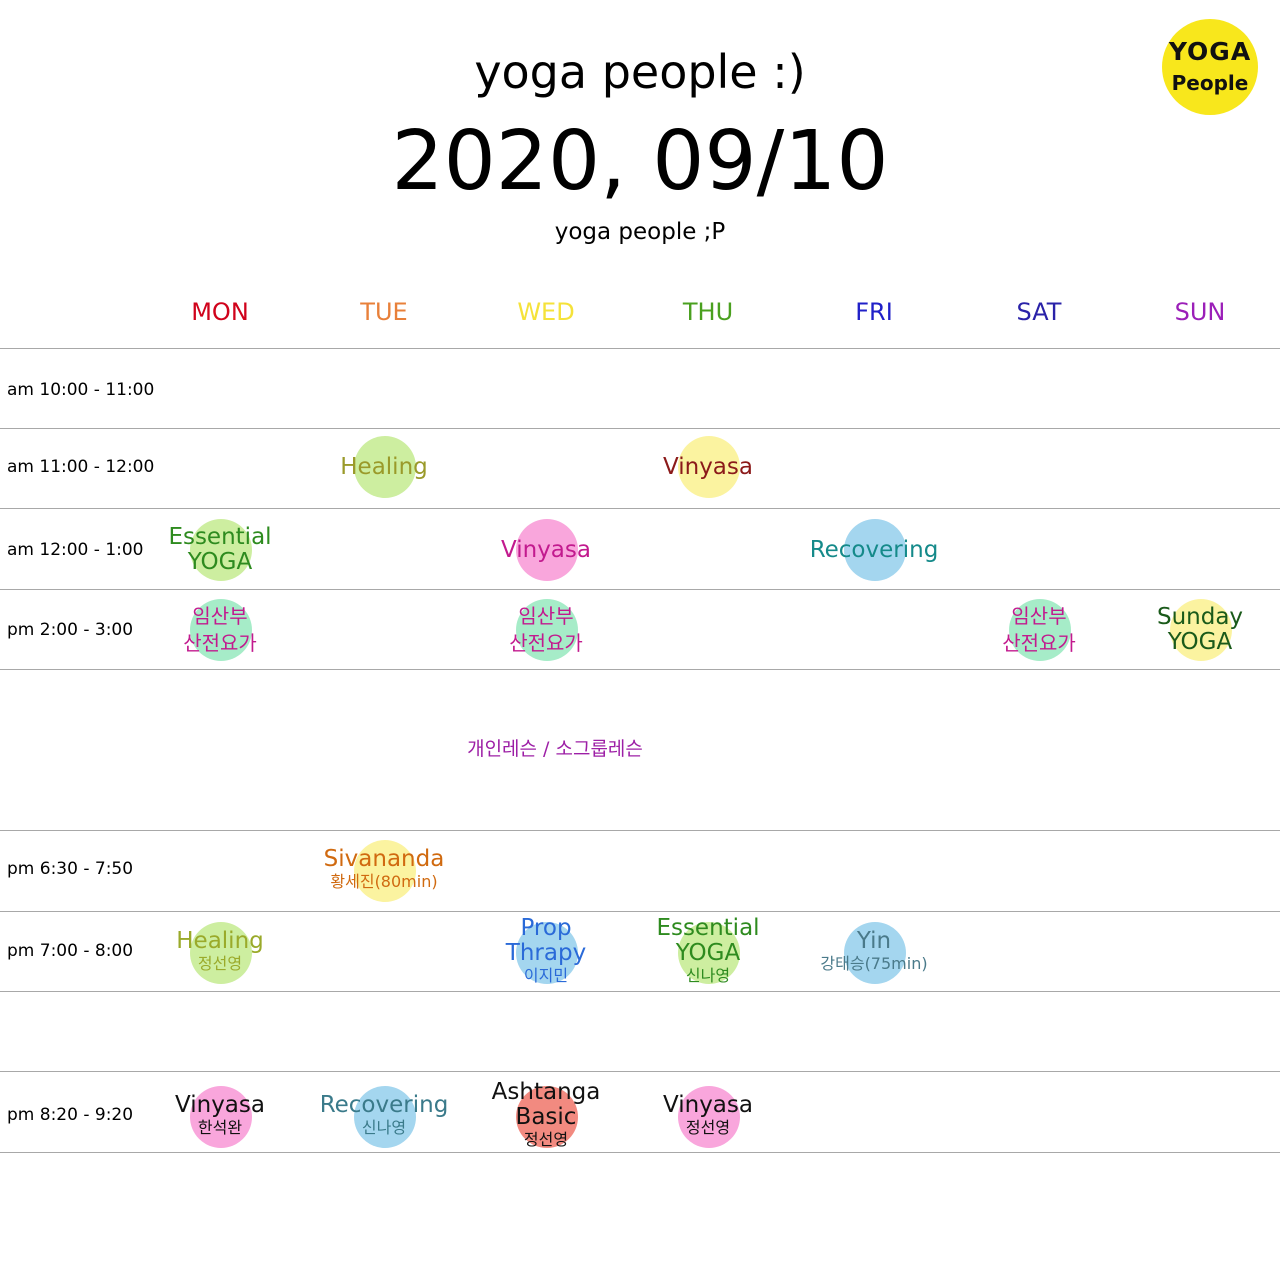  What do you see at coordinates (640, 232) in the screenshot?
I see `page-subtitle: yoga people ;P` at bounding box center [640, 232].